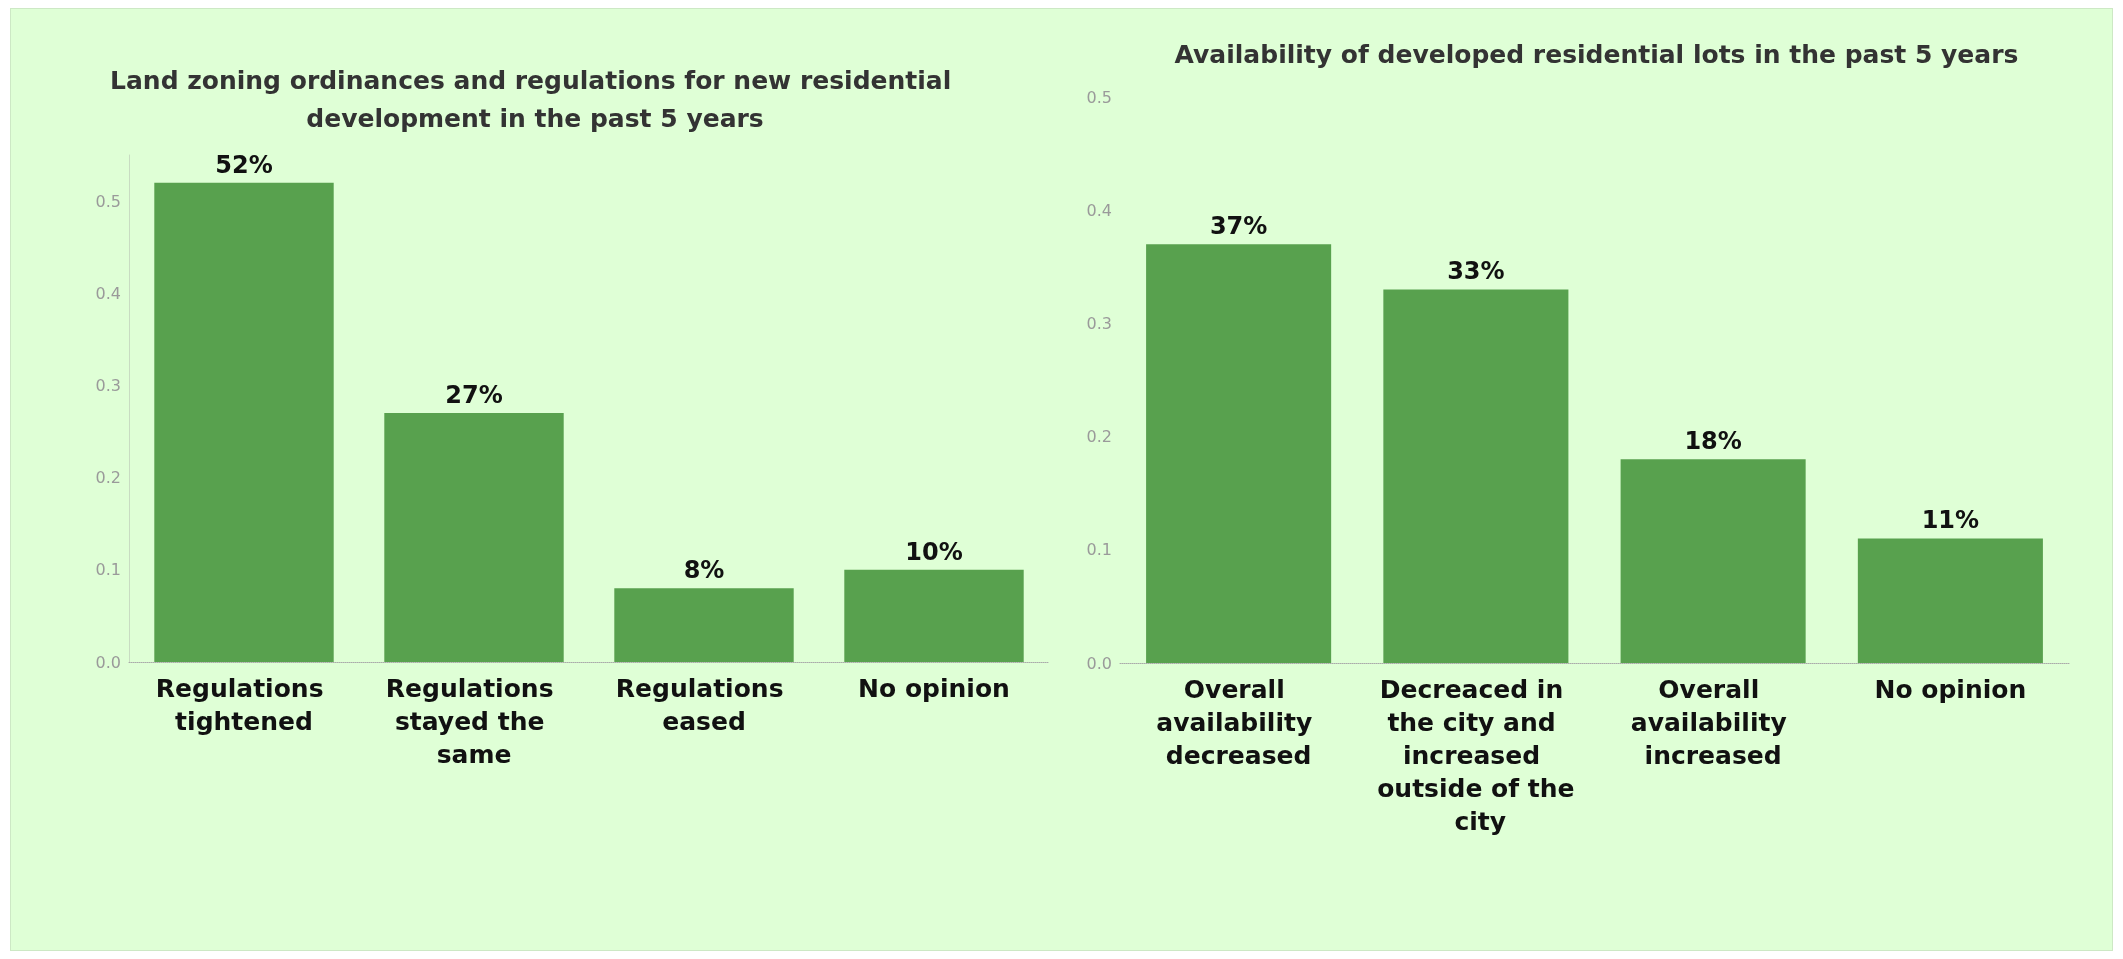 This screenshot has width=2123, height=959. Describe the element at coordinates (1713, 441) in the screenshot. I see `data-label: 18%` at that location.